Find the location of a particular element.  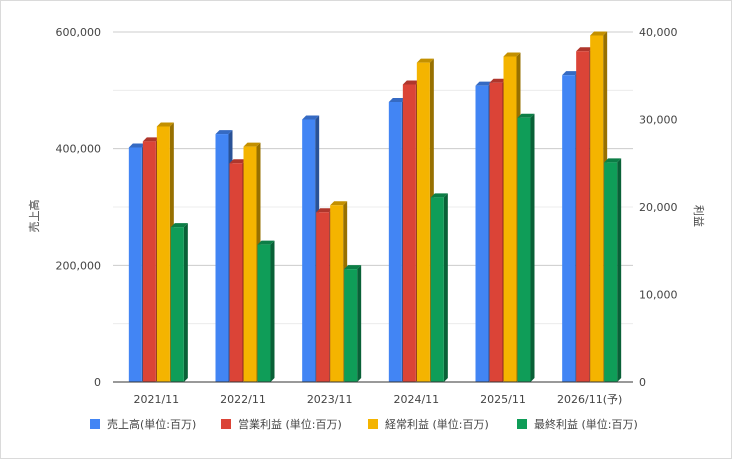

legend-label: 営業利益 (単位:百万) is located at coordinates (290, 424).